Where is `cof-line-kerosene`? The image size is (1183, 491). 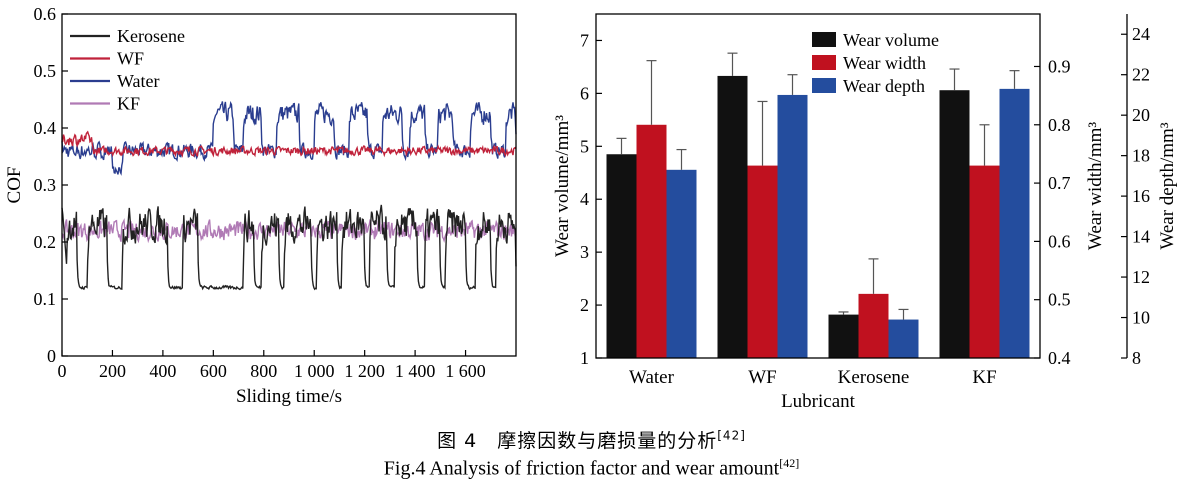
cof-line-kerosene is located at coordinates (289, 247).